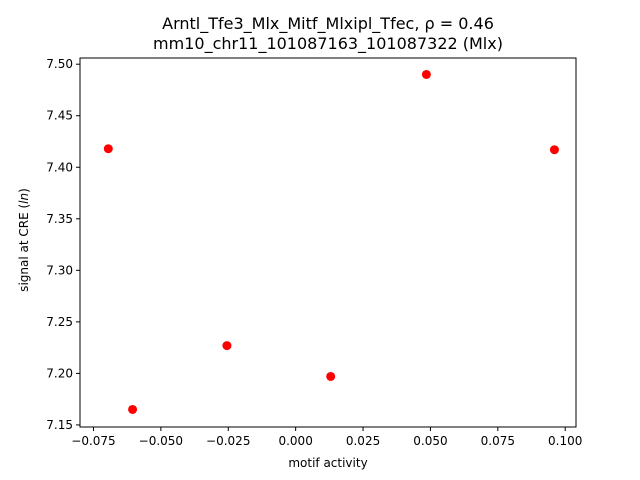 The height and width of the screenshot is (480, 640). Describe the element at coordinates (63, 244) in the screenshot. I see `y-axis: 7.15 7.20 7.25 7.30 7.35 7.40 7.45 7.50` at that location.